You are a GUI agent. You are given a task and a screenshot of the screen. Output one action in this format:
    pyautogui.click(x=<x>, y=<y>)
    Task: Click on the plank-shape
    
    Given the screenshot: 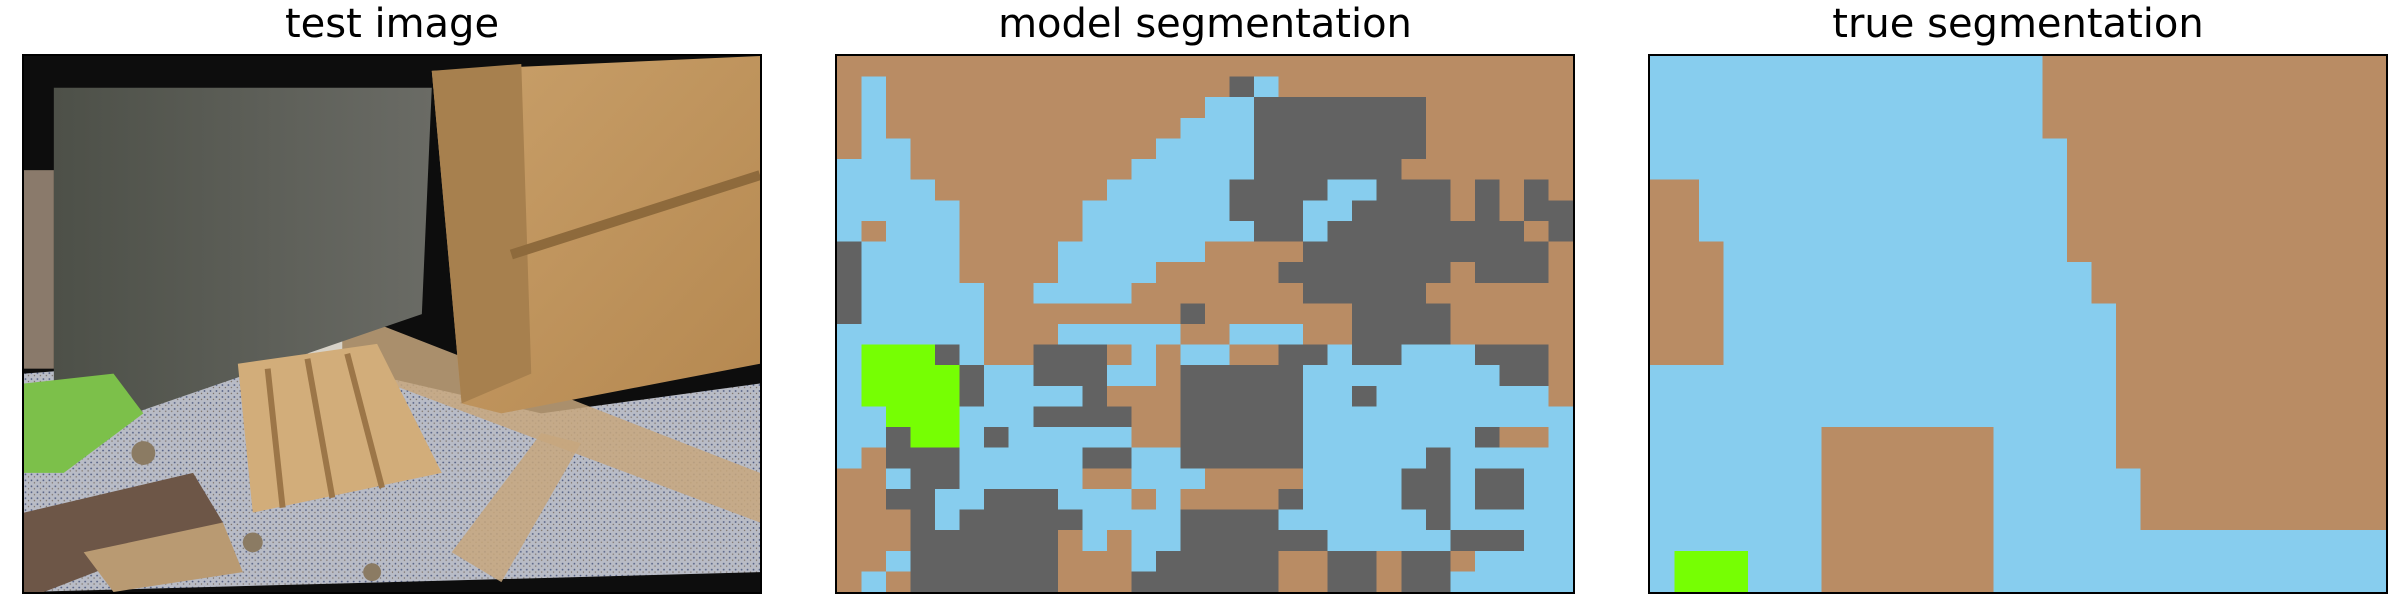 What is the action you would take?
    pyautogui.click(x=163, y=557)
    